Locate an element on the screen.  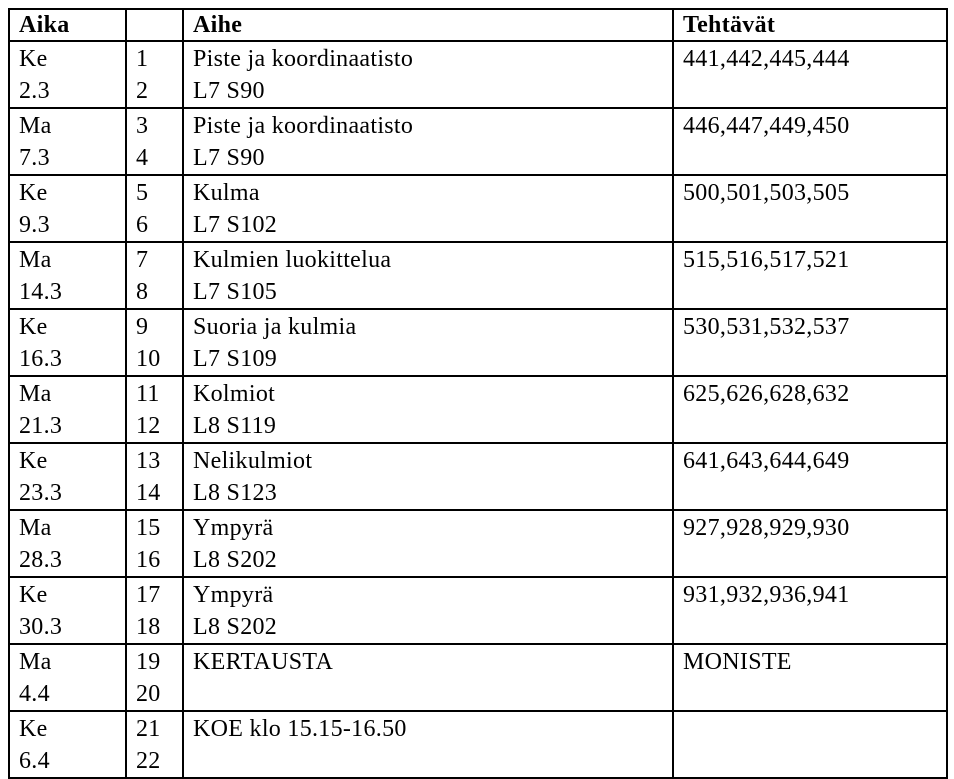
cell-lesson-numbers: 13 14 is located at coordinates (154, 476).